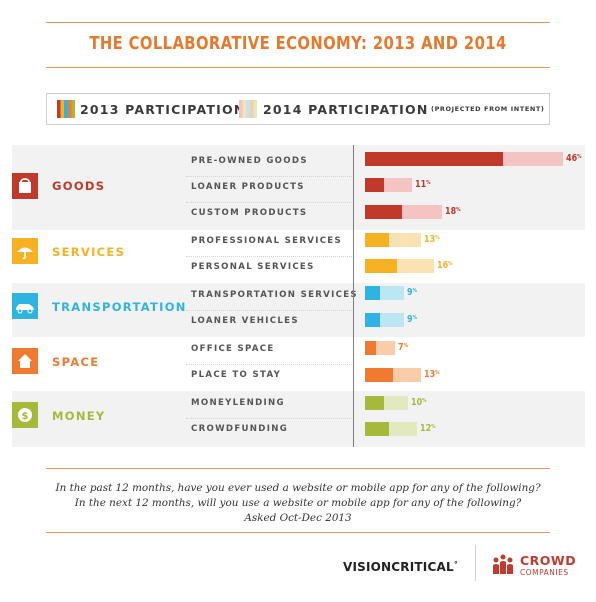 The width and height of the screenshot is (596, 602). What do you see at coordinates (456, 564) in the screenshot?
I see `visioncritical-logo-mark: °` at bounding box center [456, 564].